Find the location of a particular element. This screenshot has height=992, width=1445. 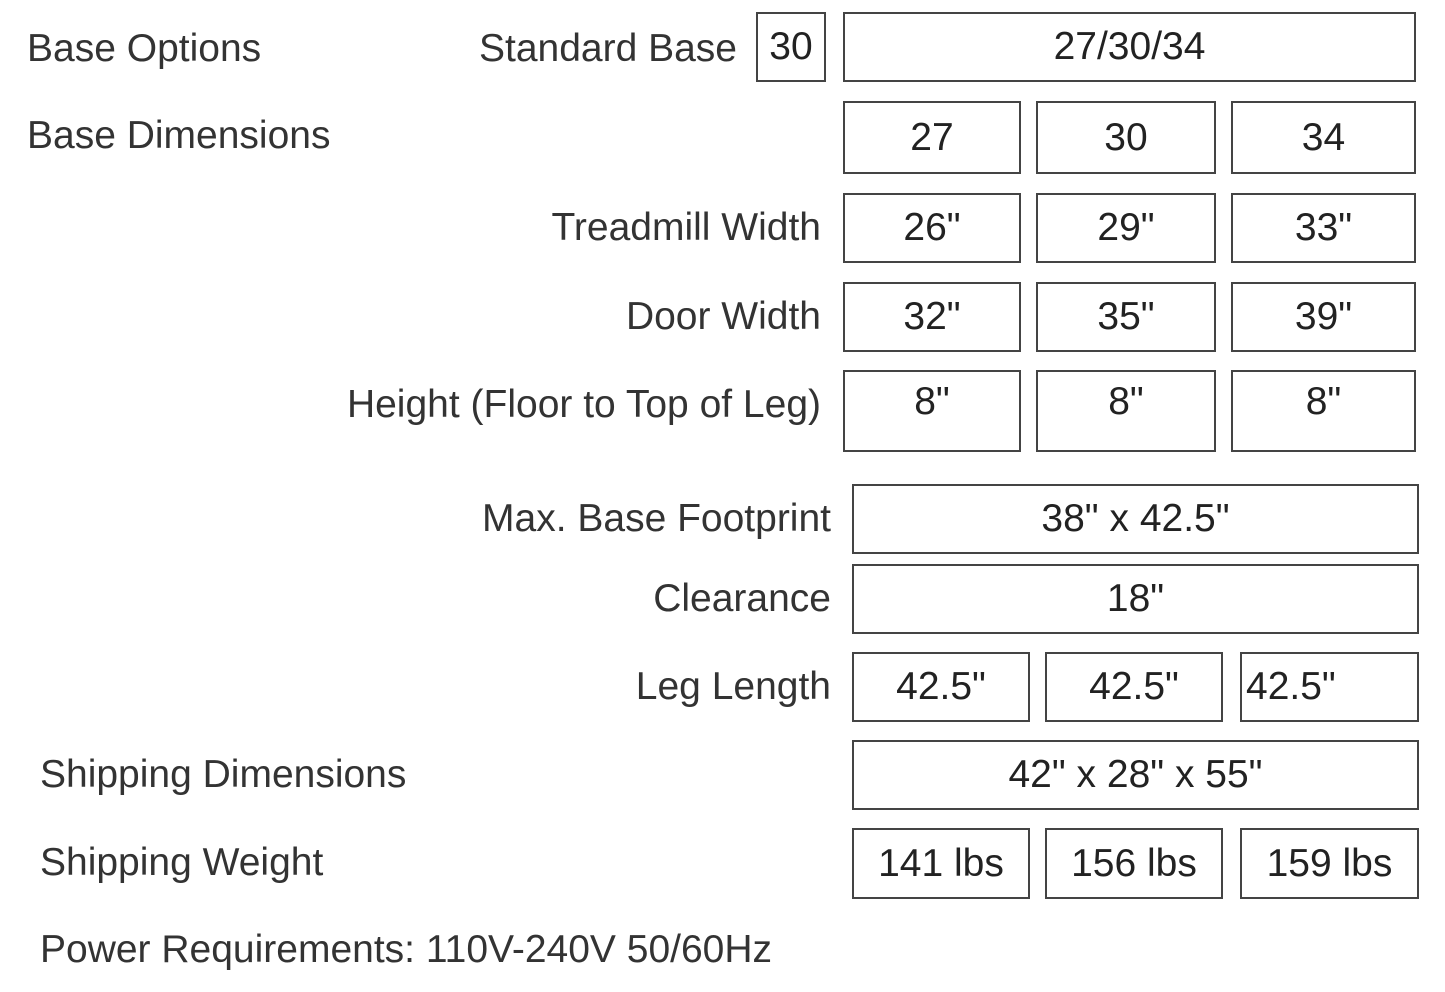

max-footprint-label: Max. Base Footprint is located at coordinates (656, 518).